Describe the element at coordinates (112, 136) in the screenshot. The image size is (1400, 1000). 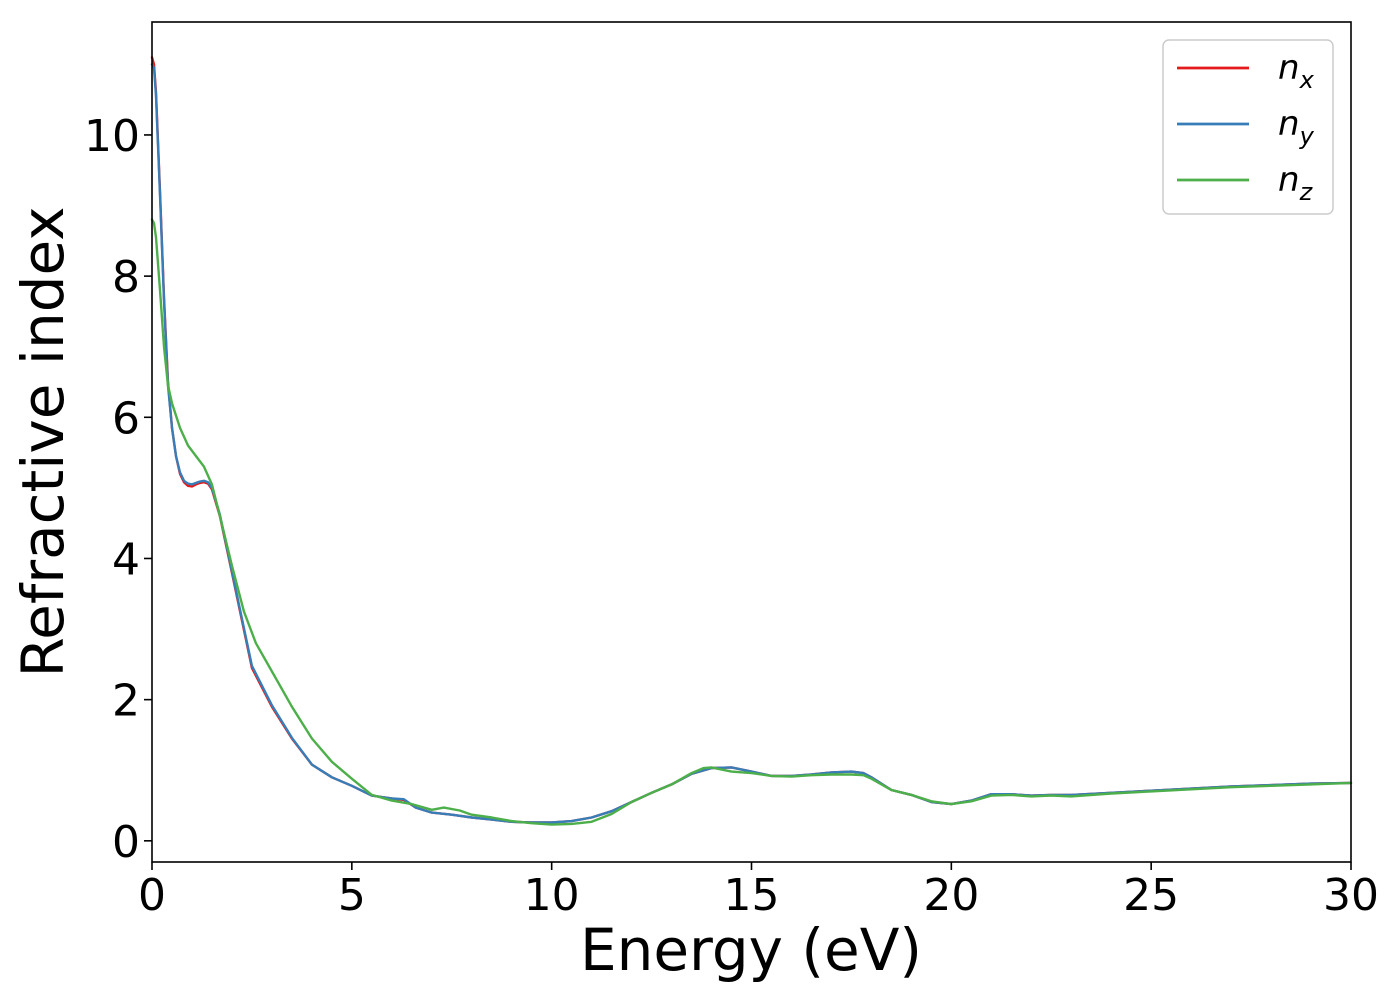
I see `y-tick-label: 10` at that location.